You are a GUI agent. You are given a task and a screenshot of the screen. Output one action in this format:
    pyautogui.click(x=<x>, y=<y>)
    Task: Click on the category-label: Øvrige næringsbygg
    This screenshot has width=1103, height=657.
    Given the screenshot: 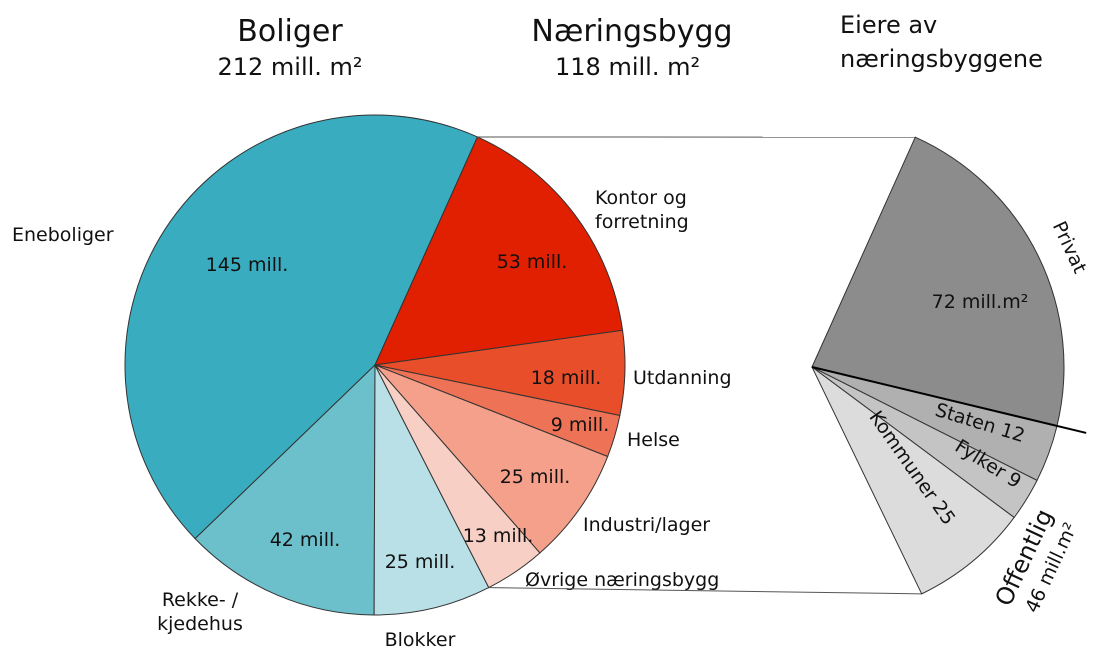 What is the action you would take?
    pyautogui.click(x=622, y=580)
    